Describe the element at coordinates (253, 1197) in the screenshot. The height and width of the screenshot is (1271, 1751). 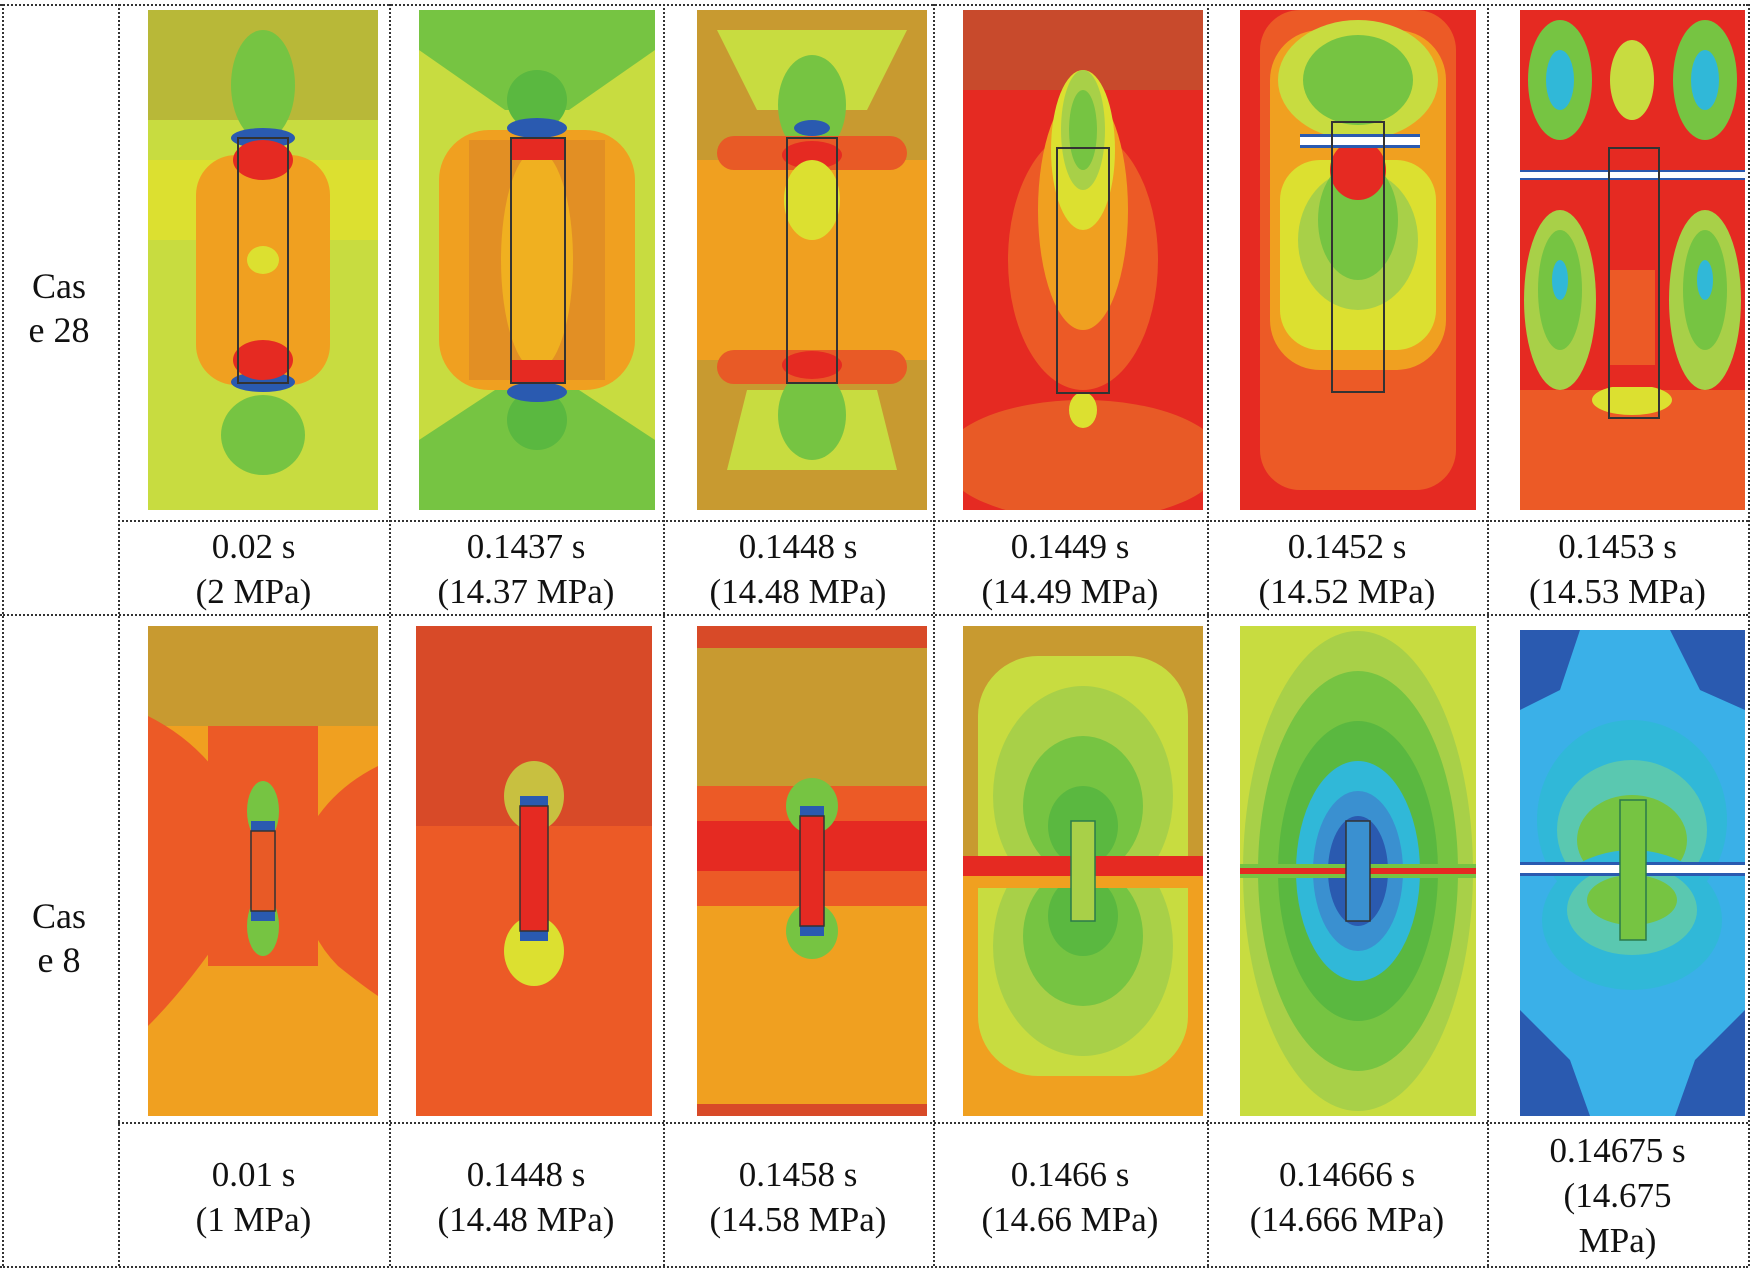
I see `panel-caption: 0.01 s (1 MPa)` at that location.